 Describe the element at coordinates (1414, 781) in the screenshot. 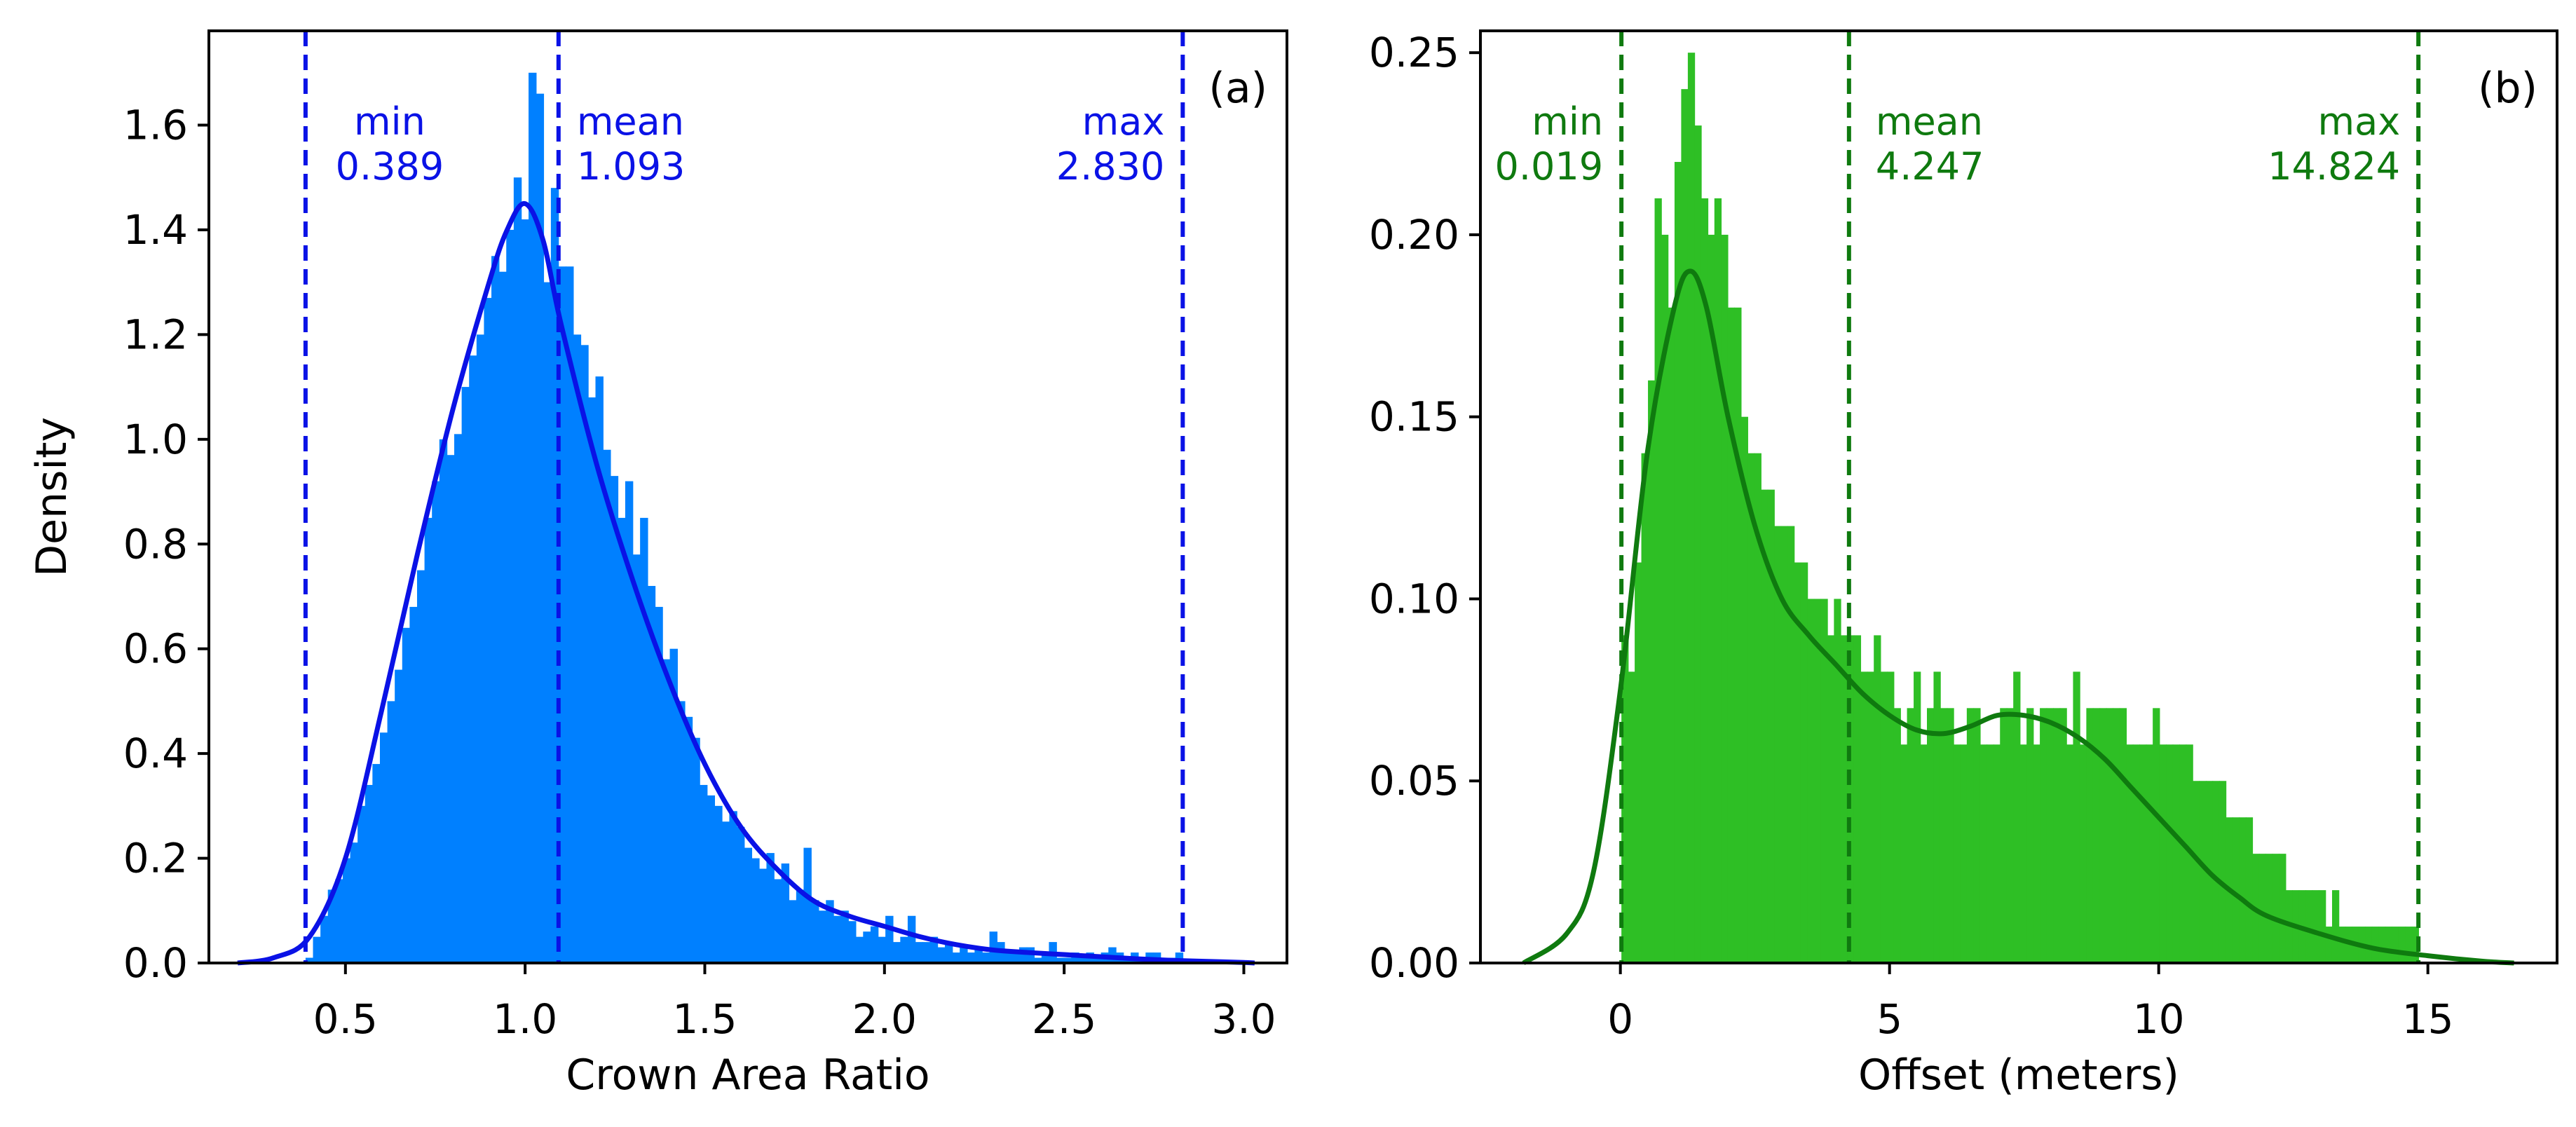

I see `panel-b-ytick-label: 0.05` at that location.